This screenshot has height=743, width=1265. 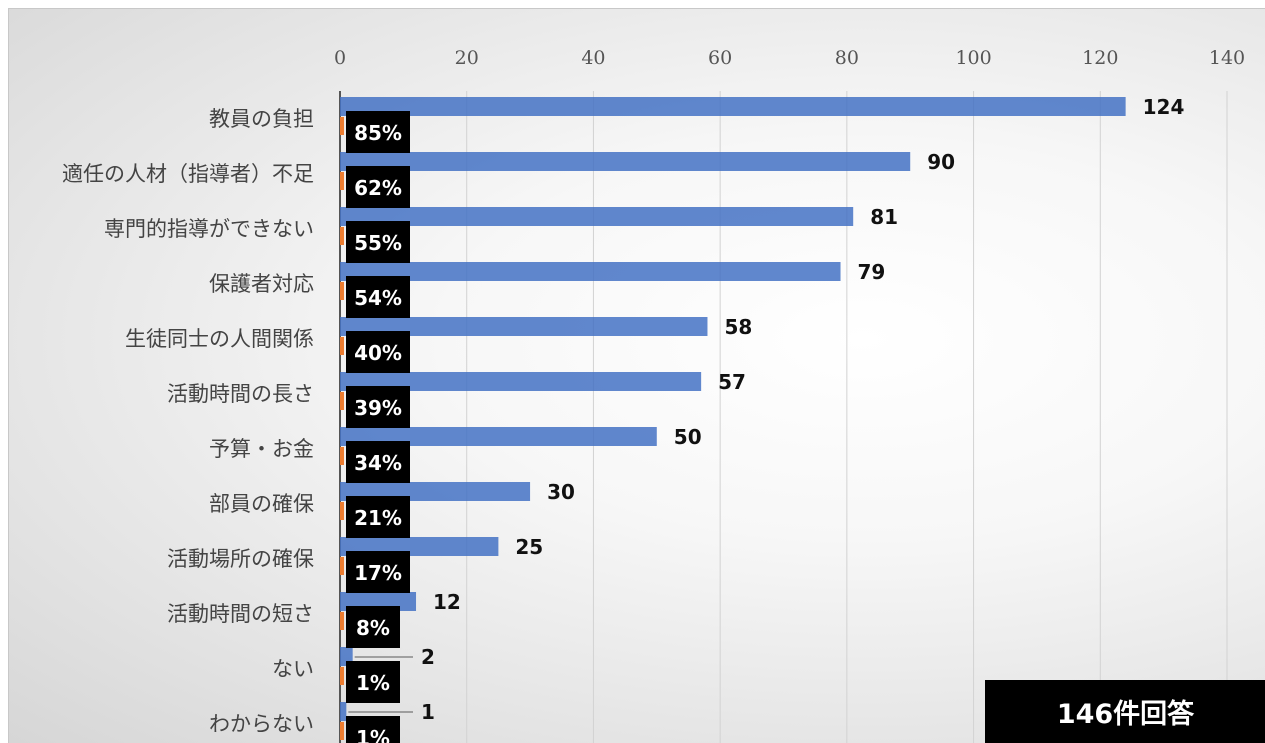 I want to click on category-label: 活動場所の確保, so click(x=240, y=559).